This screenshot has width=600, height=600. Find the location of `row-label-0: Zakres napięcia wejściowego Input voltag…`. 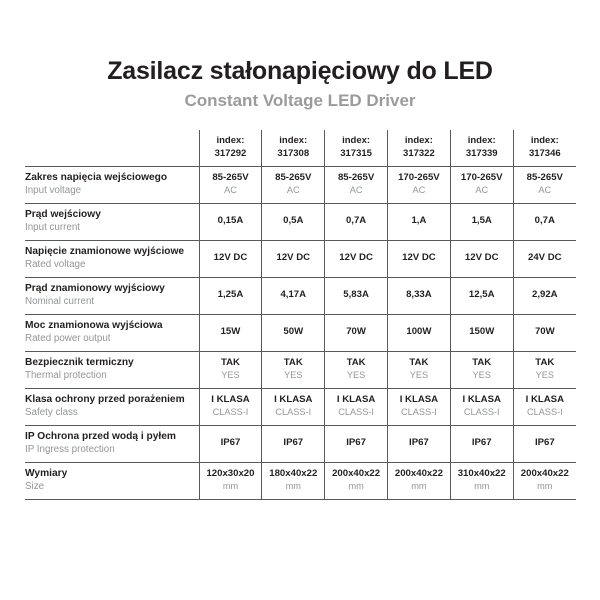

row-label-0: Zakres napięcia wejściowego Input voltag… is located at coordinates (112, 185).